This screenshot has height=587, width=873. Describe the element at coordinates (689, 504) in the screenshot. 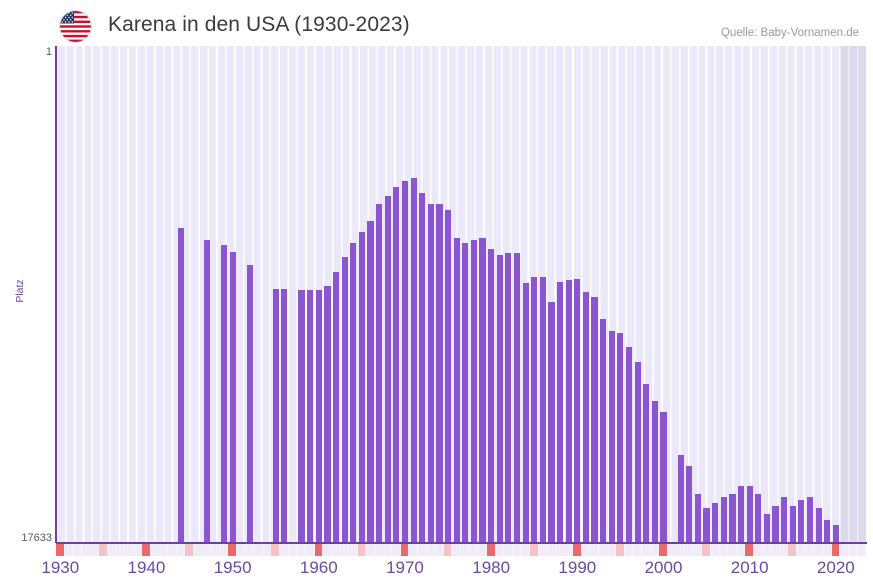

I see `bar-2003` at that location.